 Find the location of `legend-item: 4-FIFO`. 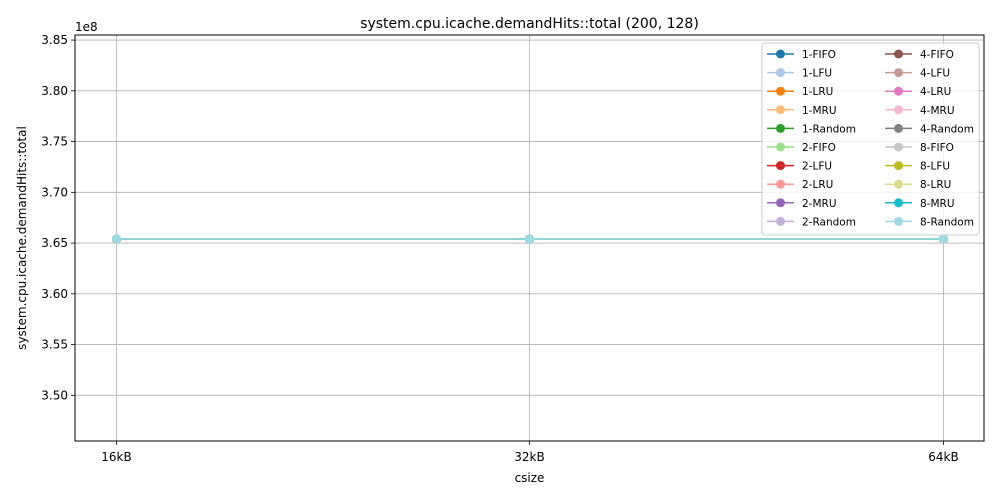

legend-item: 4-FIFO is located at coordinates (919, 55).